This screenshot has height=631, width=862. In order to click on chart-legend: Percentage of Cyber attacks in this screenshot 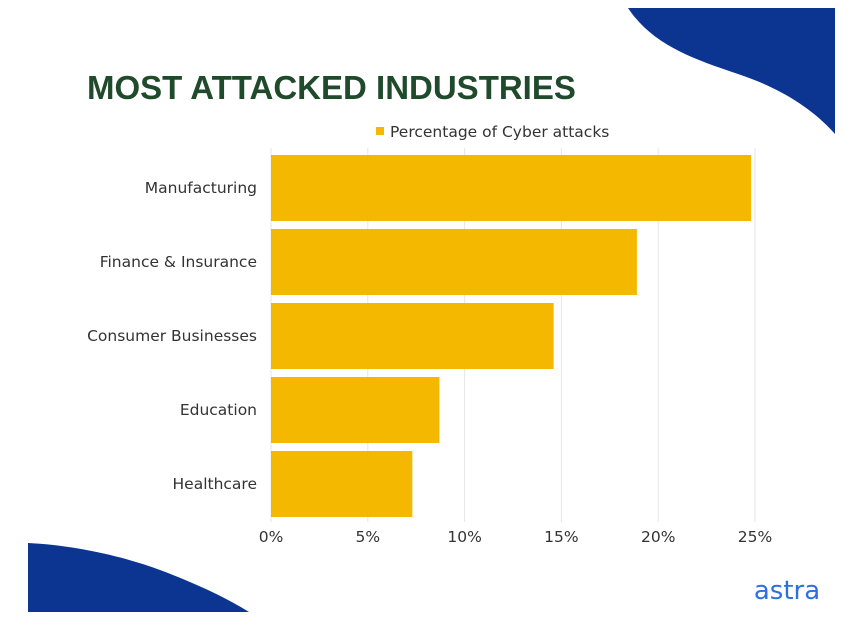, I will do `click(492, 132)`.